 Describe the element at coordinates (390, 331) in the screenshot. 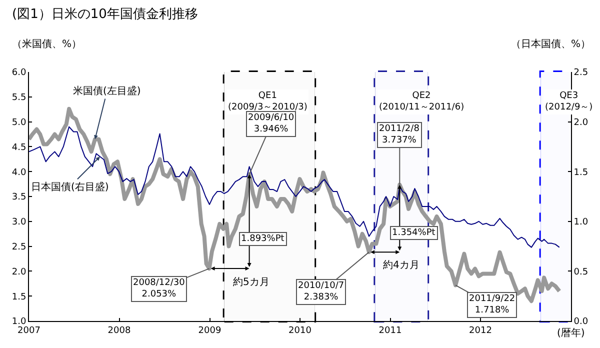

I see `x-tick-label: 2011` at that location.